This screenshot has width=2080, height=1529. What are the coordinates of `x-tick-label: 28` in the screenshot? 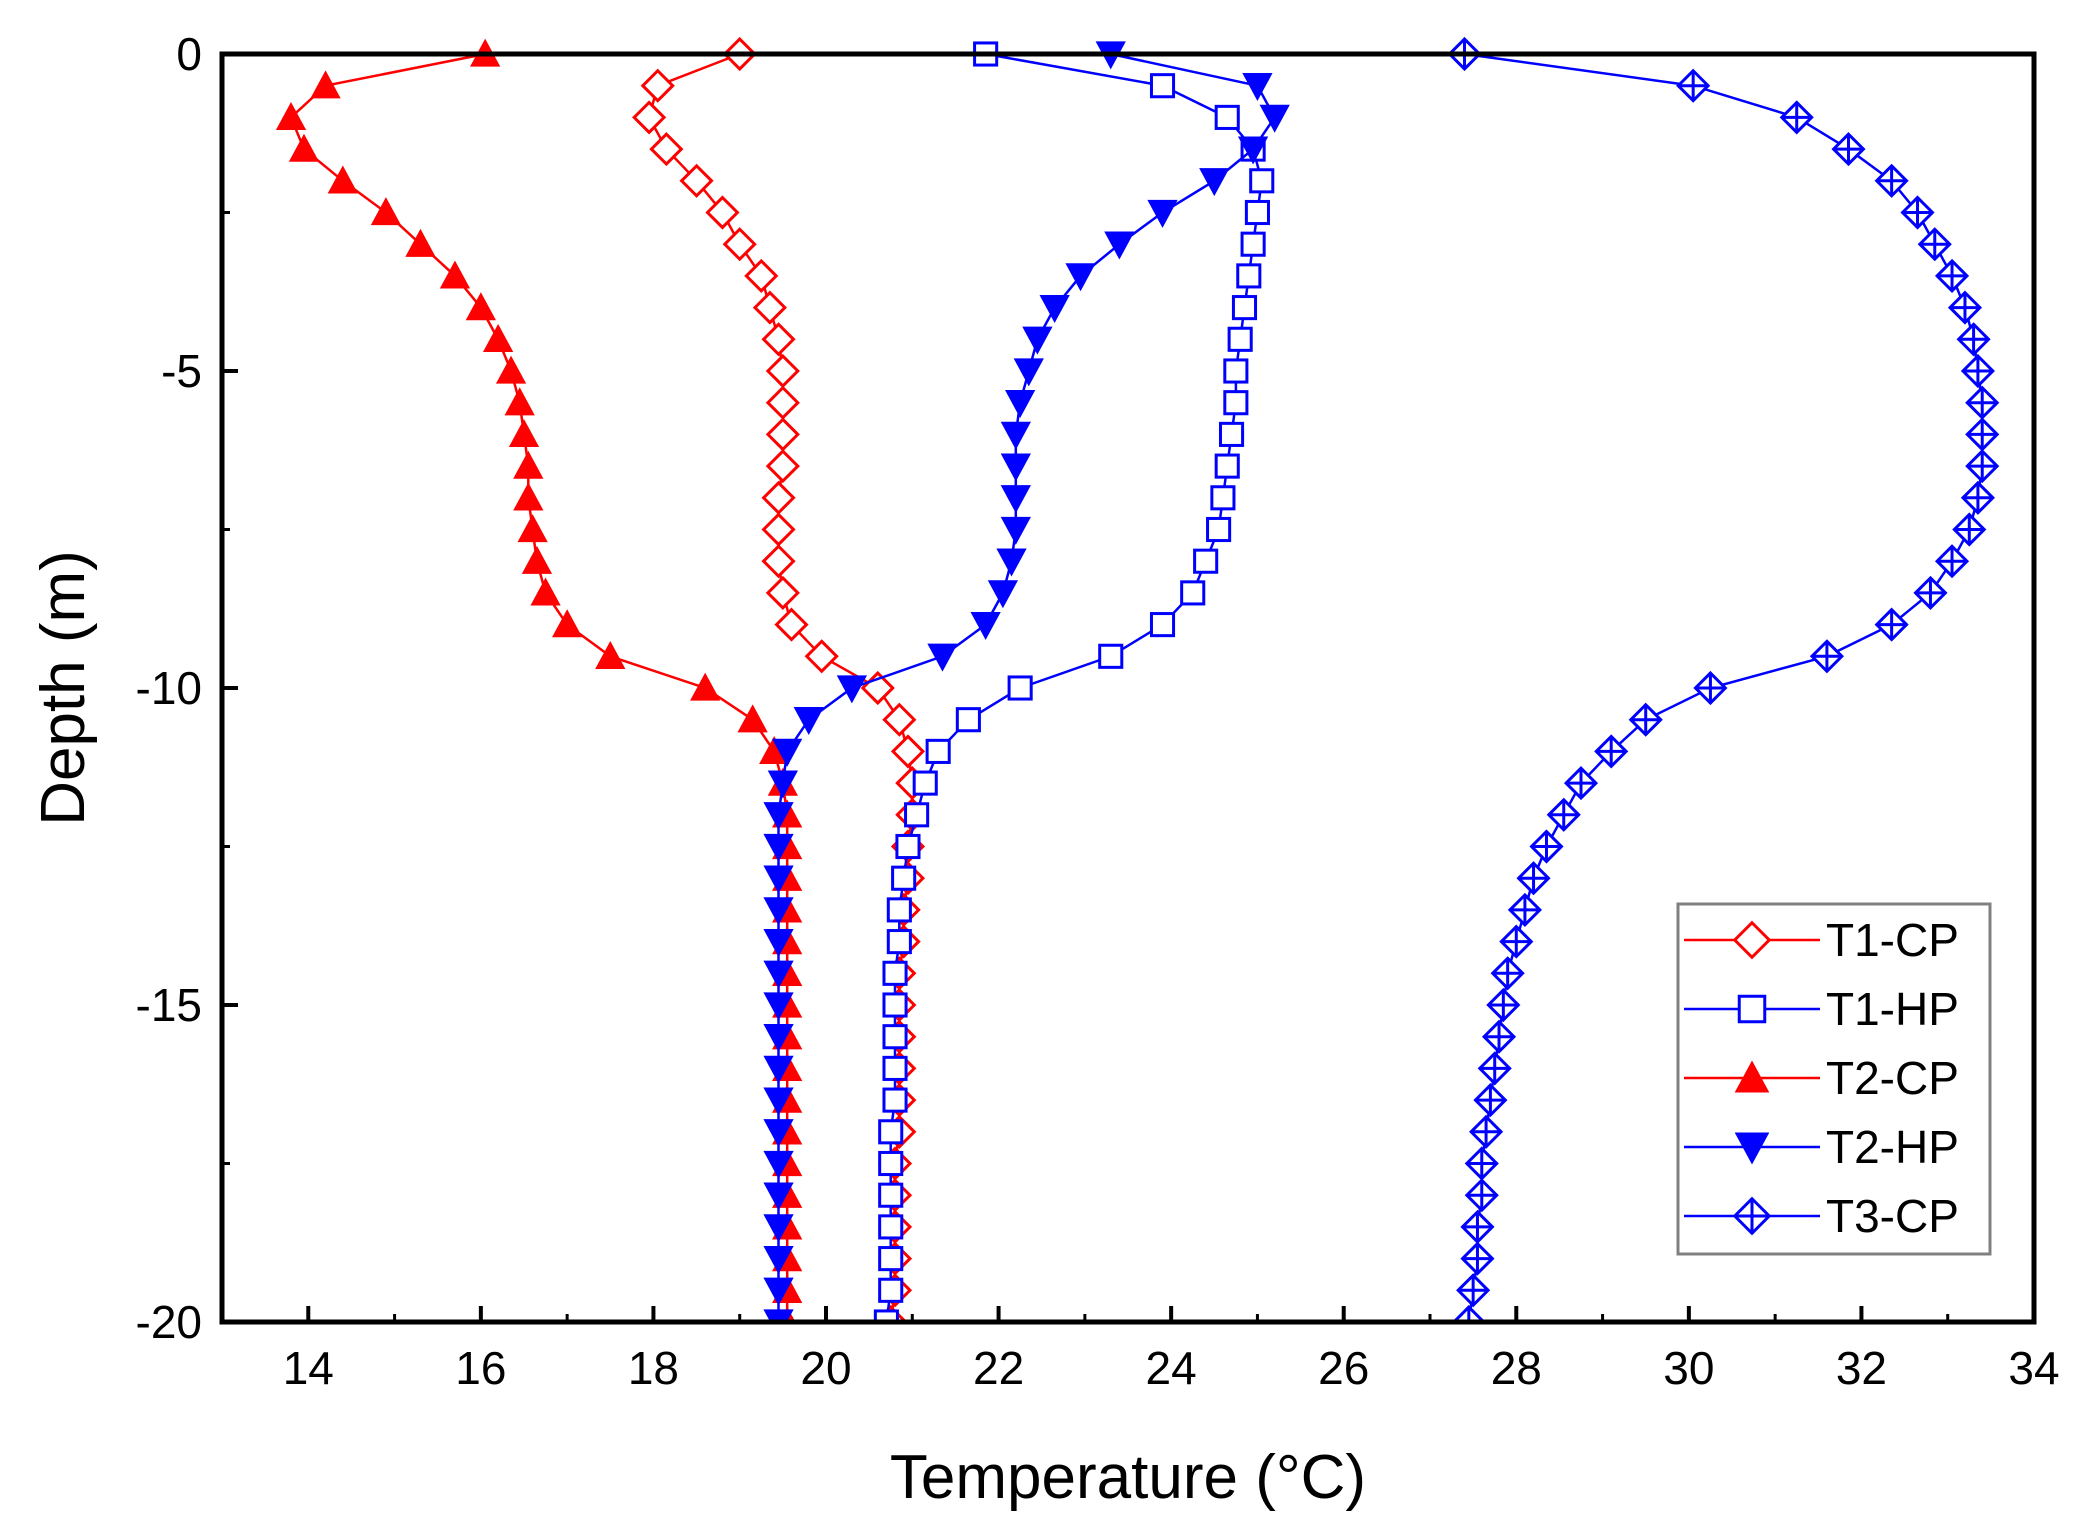 It's located at (1516, 1368).